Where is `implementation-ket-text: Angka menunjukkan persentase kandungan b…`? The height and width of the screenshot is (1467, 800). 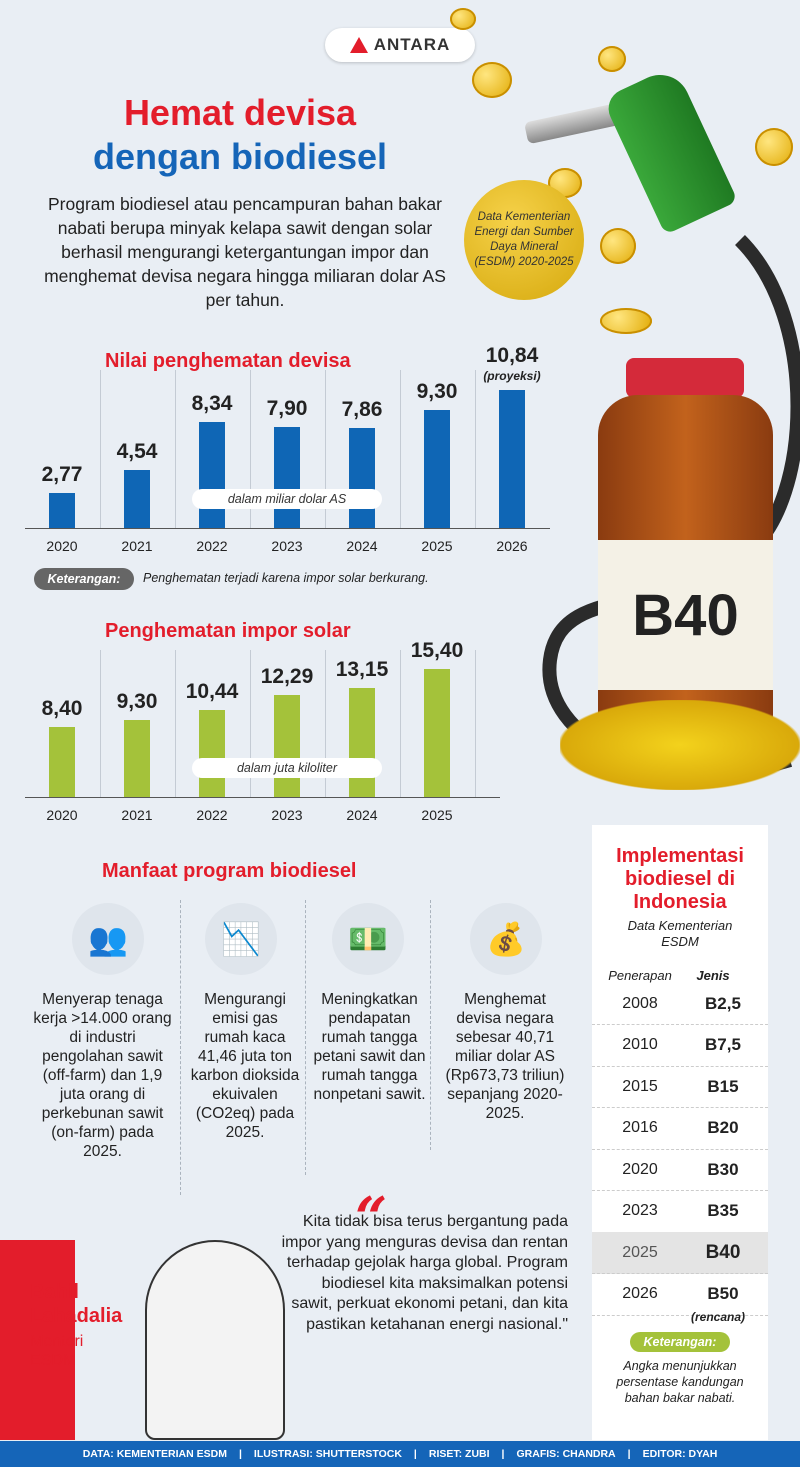 implementation-ket-text: Angka menunjukkan persentase kandungan b… is located at coordinates (680, 1382).